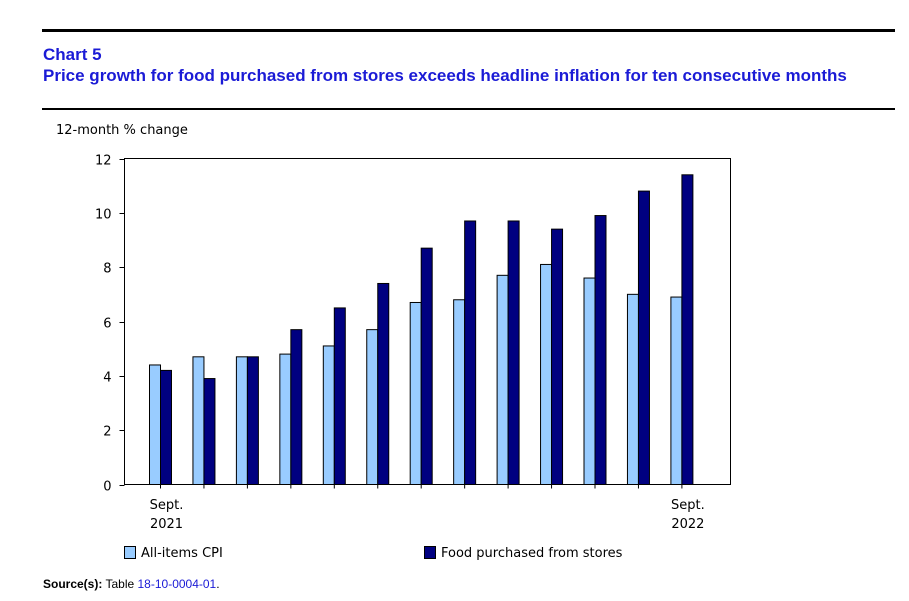  What do you see at coordinates (166, 524) in the screenshot?
I see `x-tick-label-year: 2021` at bounding box center [166, 524].